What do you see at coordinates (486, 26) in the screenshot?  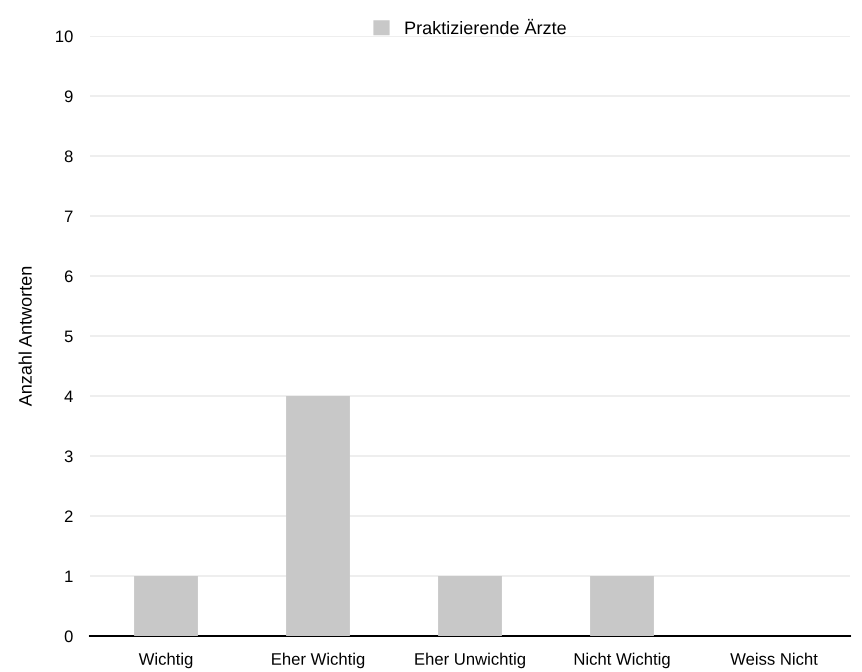 I see `legend-label: Praktizierende Ärzte` at bounding box center [486, 26].